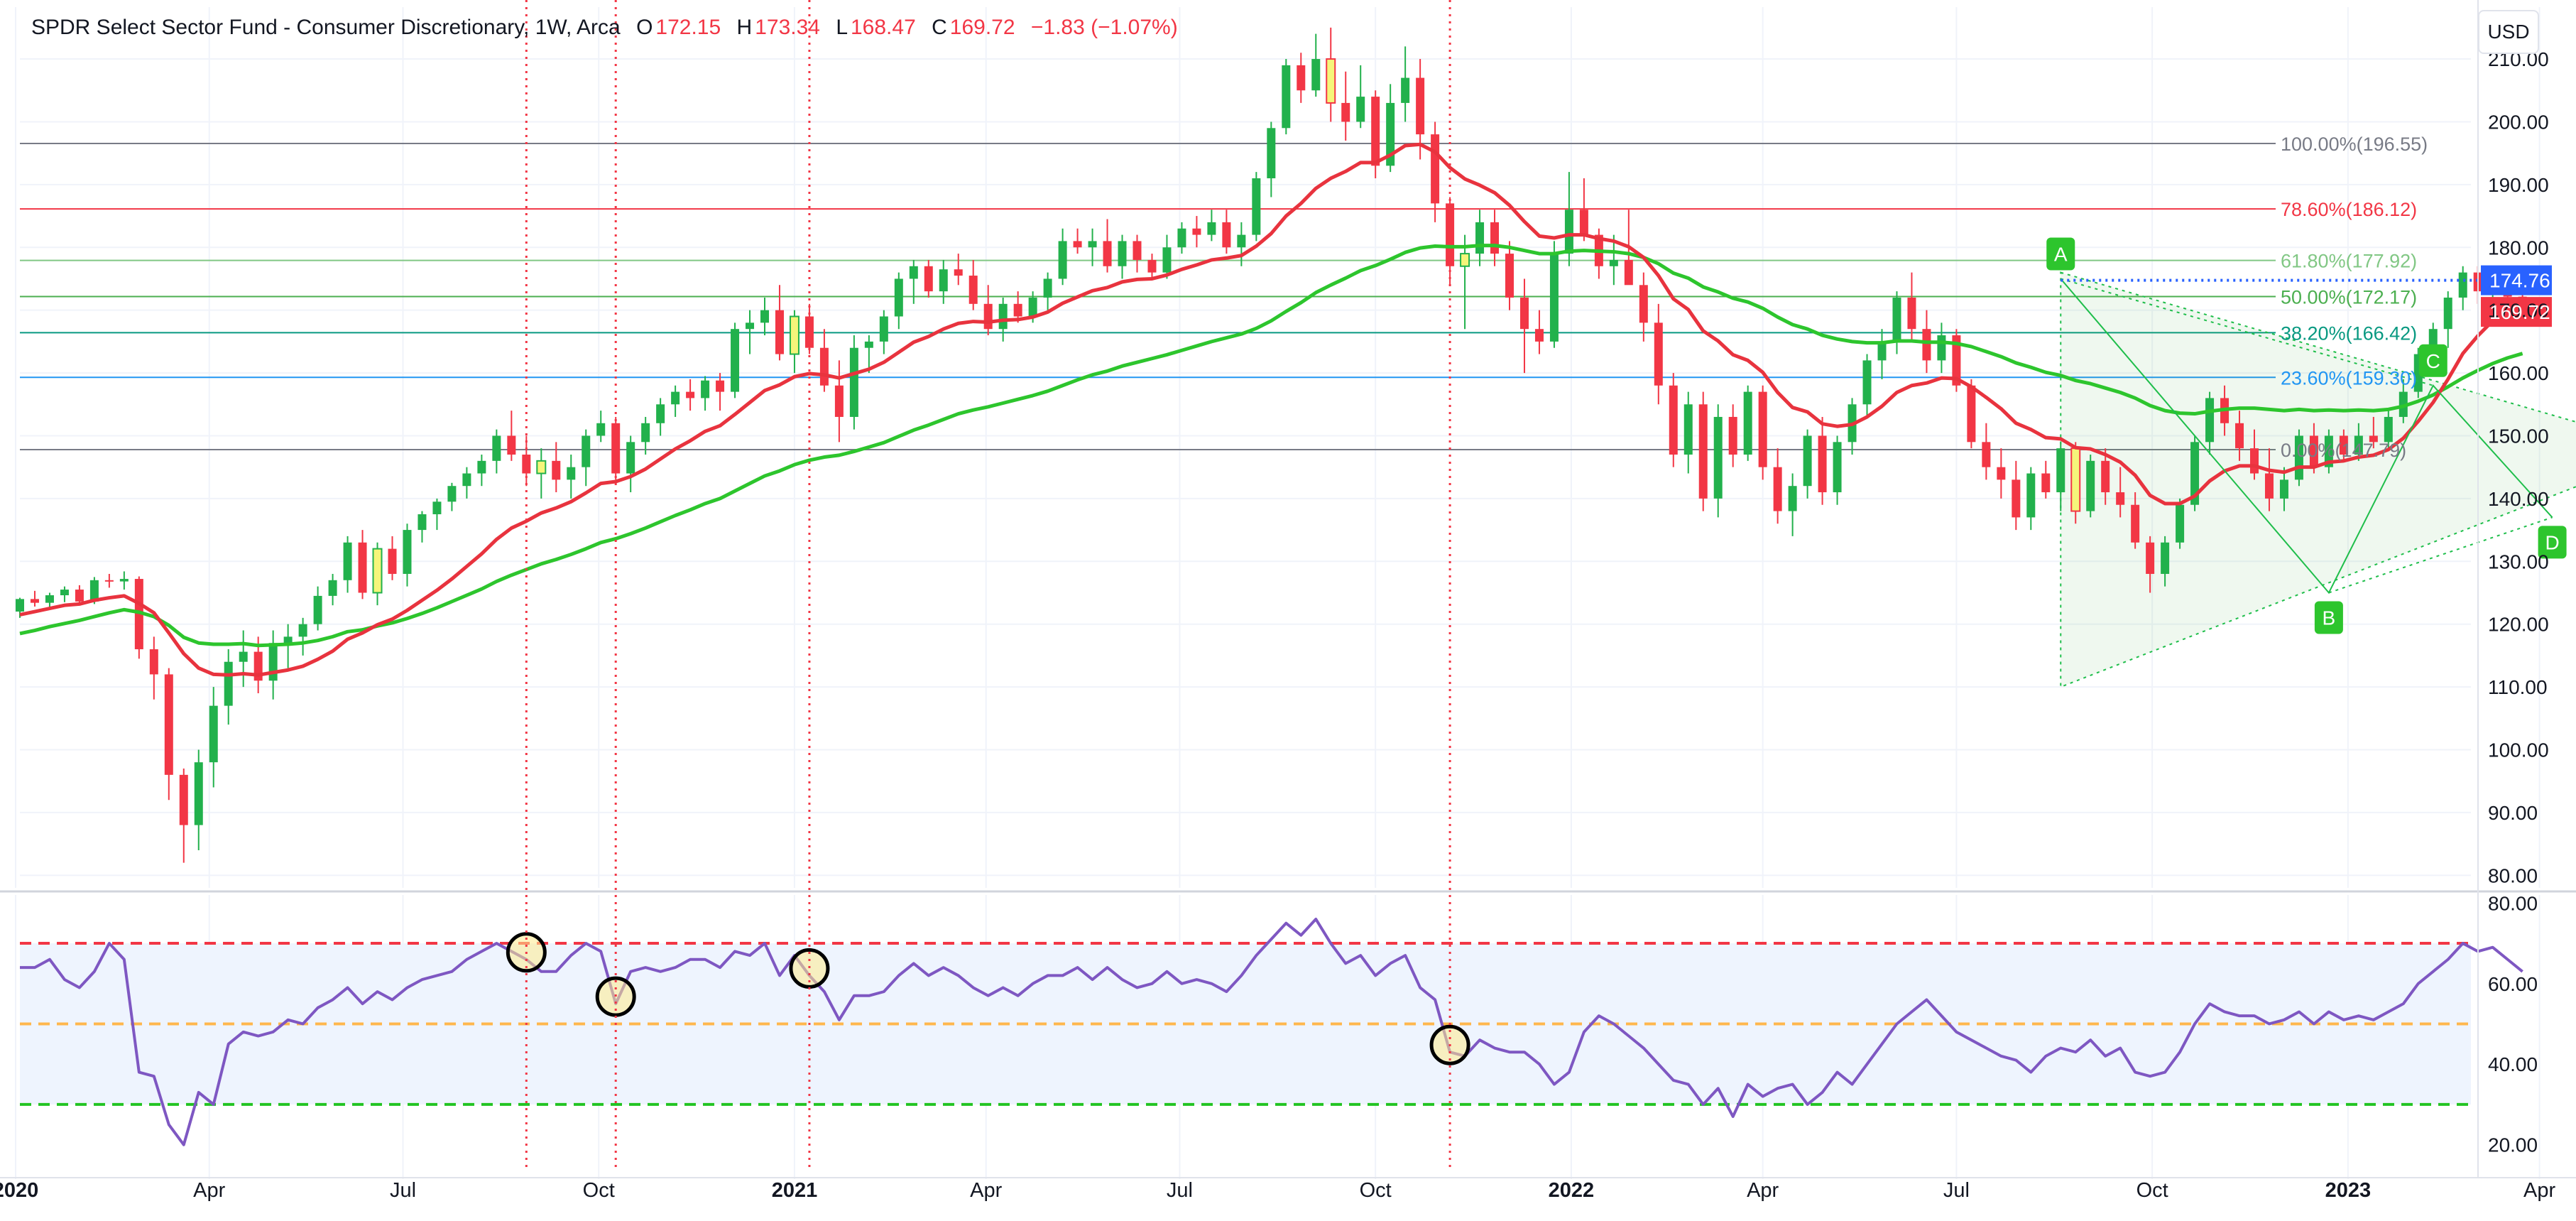 The image size is (2576, 1221). Describe the element at coordinates (809, 968) in the screenshot. I see `rsi-peak-circle` at that location.